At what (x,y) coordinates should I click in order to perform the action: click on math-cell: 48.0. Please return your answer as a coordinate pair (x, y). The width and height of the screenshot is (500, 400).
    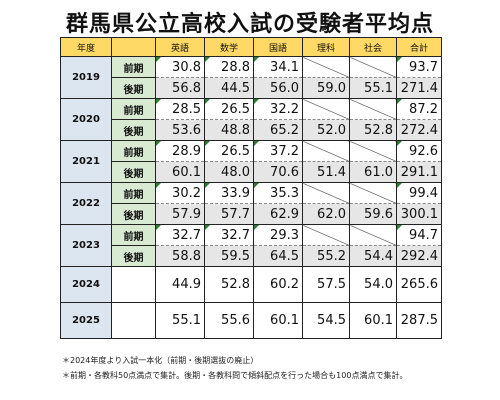
    Looking at the image, I should click on (229, 172).